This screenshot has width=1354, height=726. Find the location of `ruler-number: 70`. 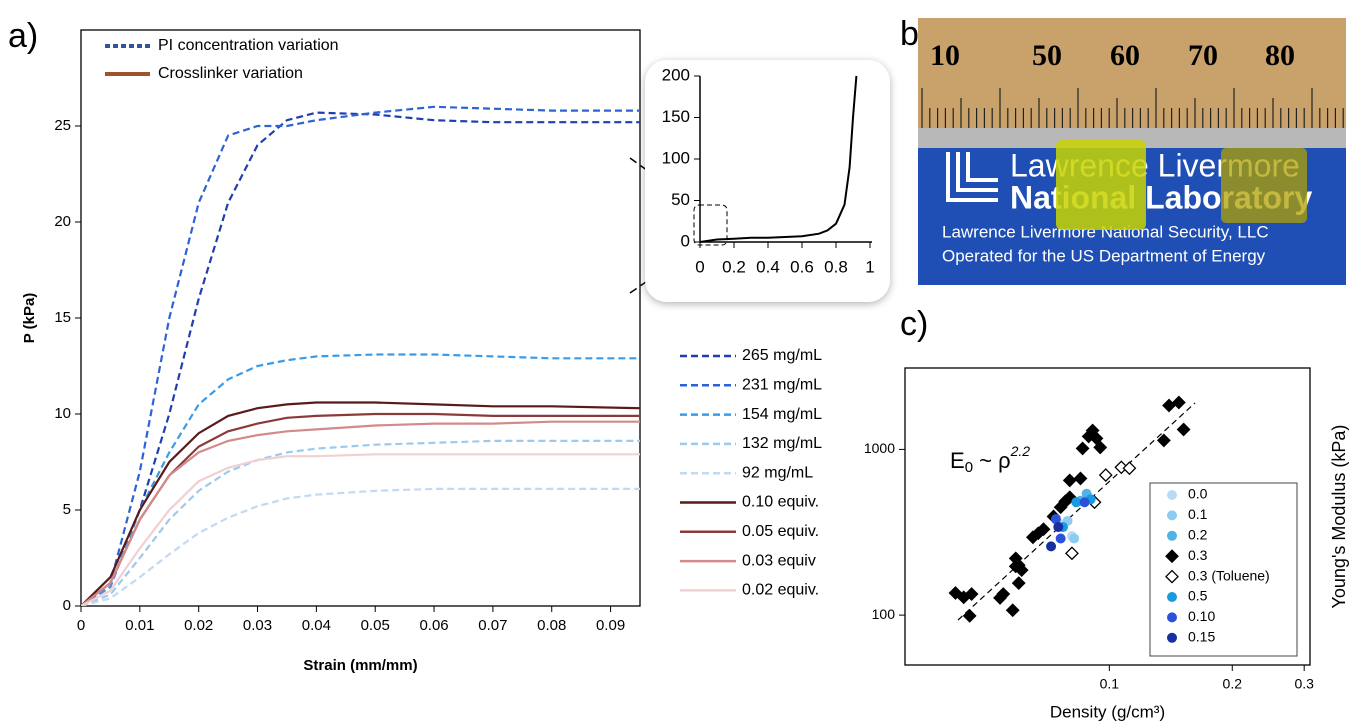

ruler-number: 70 is located at coordinates (1203, 55).